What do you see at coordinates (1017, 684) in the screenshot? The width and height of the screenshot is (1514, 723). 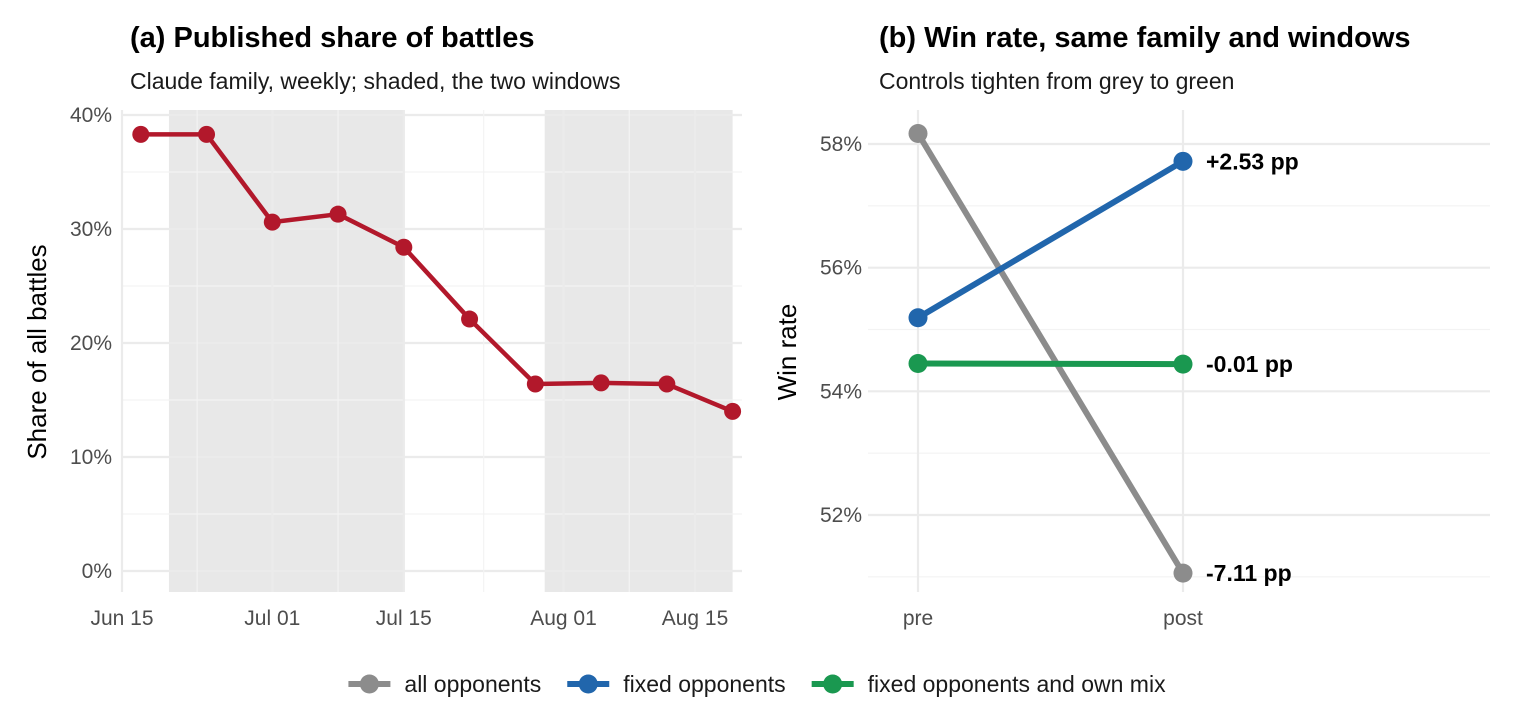 I see `legend-label: fixed opponents and own mix` at bounding box center [1017, 684].